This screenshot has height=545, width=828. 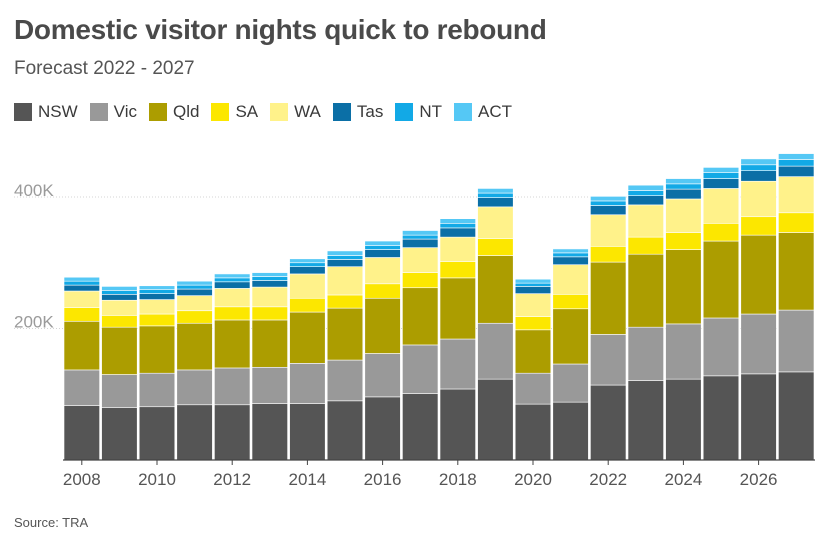 I want to click on bar-segment-qld-2011, so click(x=194, y=346).